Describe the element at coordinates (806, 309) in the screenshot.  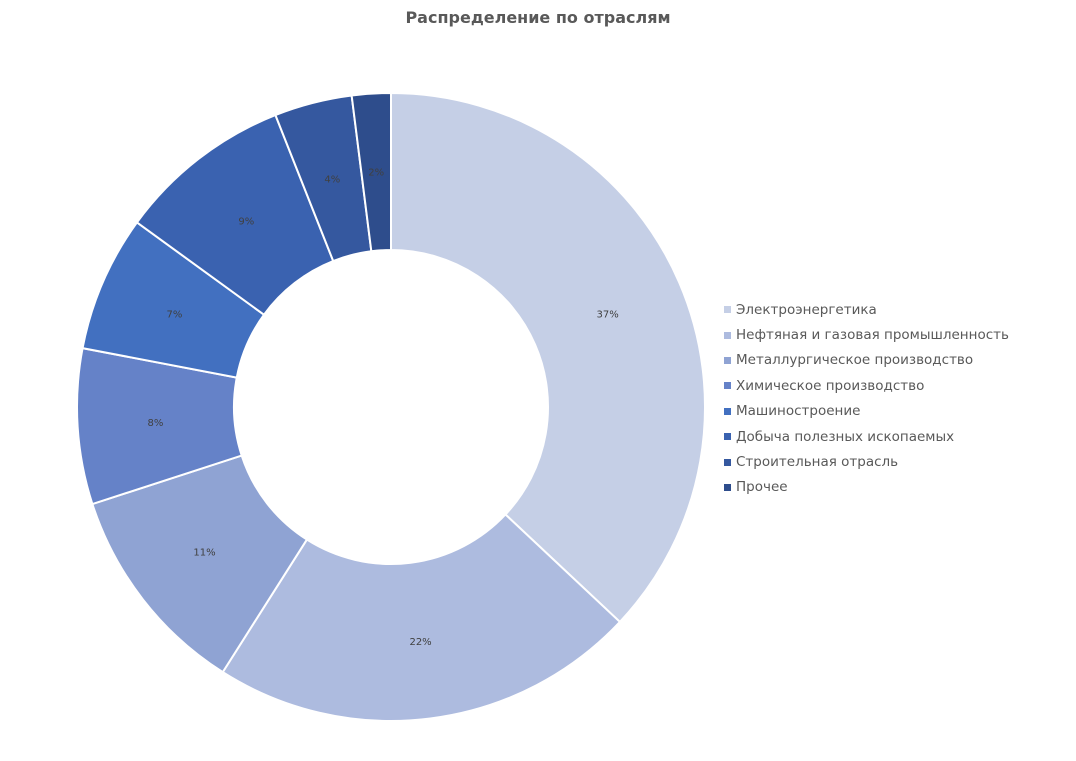
I see `legend-label: Электроэнергетика` at that location.